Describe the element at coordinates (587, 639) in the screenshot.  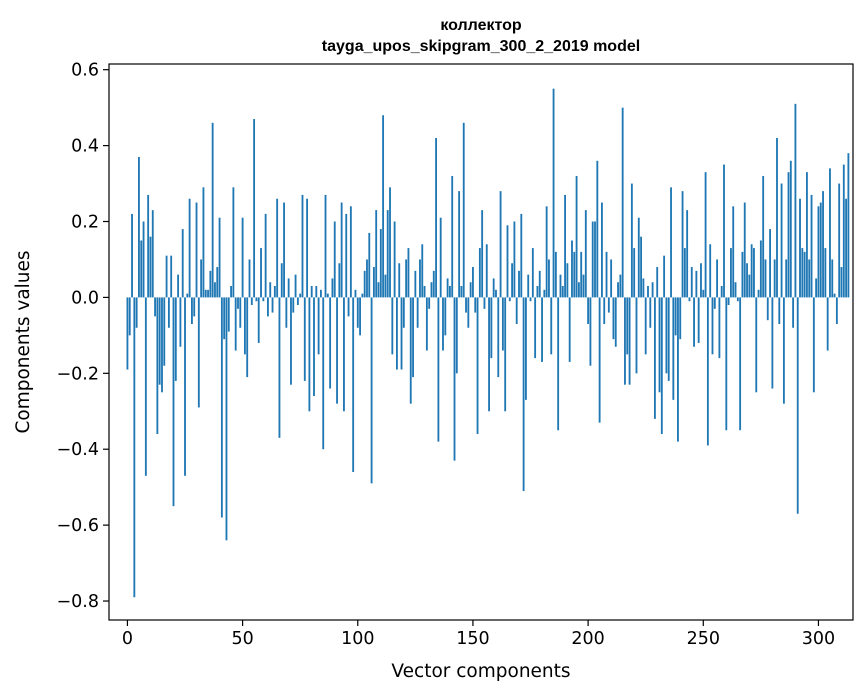
I see `x-tick-label-200: 200` at that location.